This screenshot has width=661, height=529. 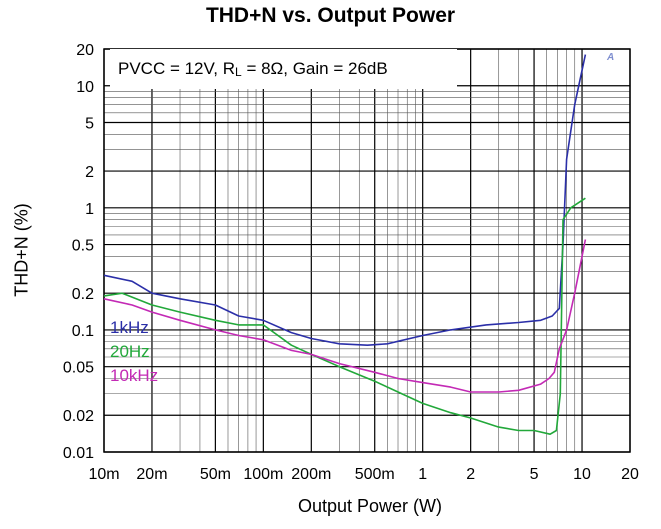 I want to click on y-tick-label: 0.01, so click(x=78, y=453).